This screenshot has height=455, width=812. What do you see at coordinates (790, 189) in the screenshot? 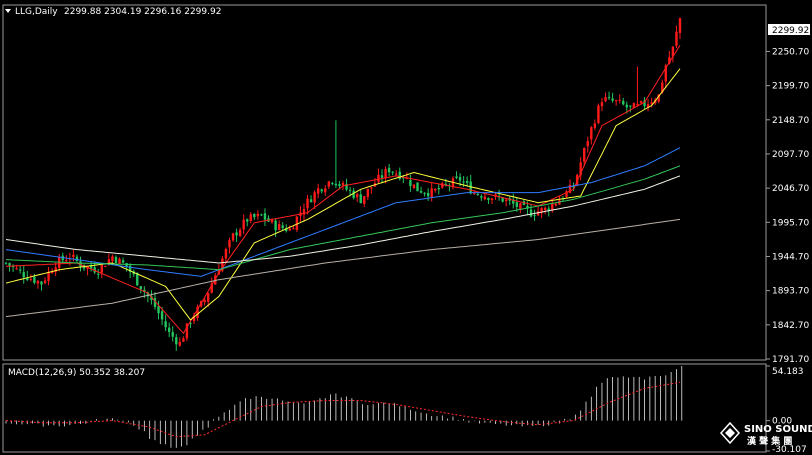
I see `price-tick-label: 2046.70` at bounding box center [790, 189].